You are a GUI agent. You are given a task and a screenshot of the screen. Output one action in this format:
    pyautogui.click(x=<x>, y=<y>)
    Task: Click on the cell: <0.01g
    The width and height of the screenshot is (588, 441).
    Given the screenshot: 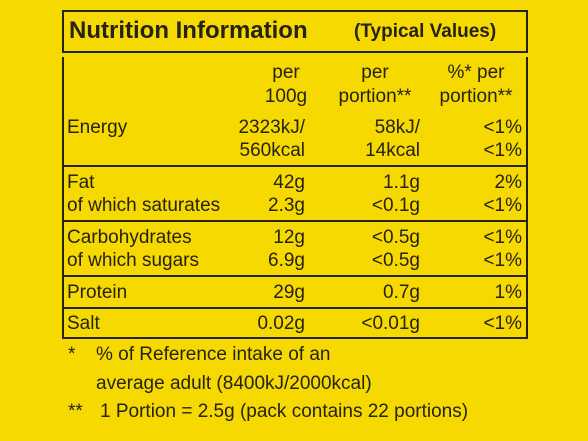 What is the action you would take?
    pyautogui.click(x=390, y=323)
    